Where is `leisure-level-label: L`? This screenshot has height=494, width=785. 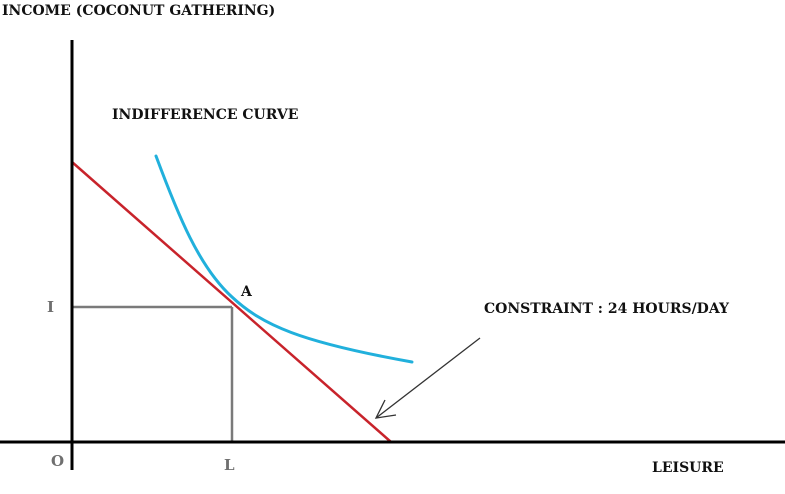 leisure-level-label: L is located at coordinates (229, 465).